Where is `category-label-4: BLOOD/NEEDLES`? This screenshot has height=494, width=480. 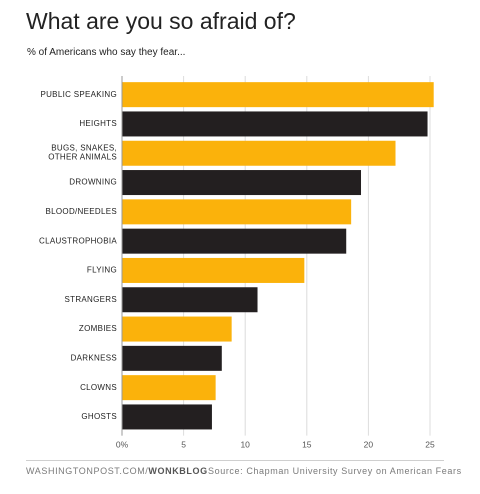
category-label-4: BLOOD/NEEDLES is located at coordinates (81, 211).